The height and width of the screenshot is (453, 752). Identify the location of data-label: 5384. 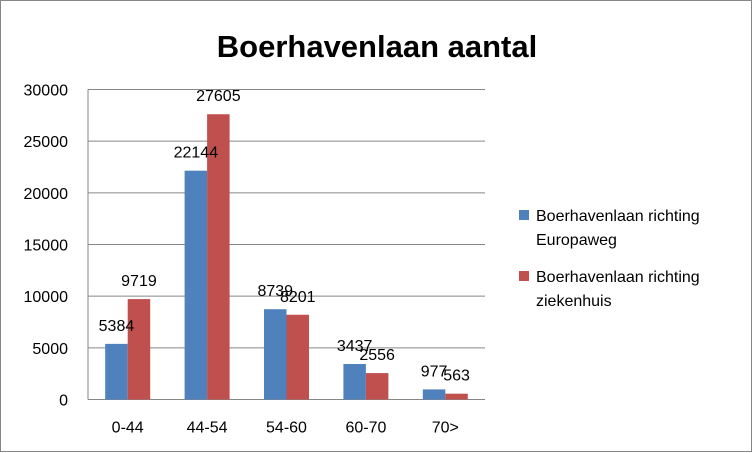
(117, 326).